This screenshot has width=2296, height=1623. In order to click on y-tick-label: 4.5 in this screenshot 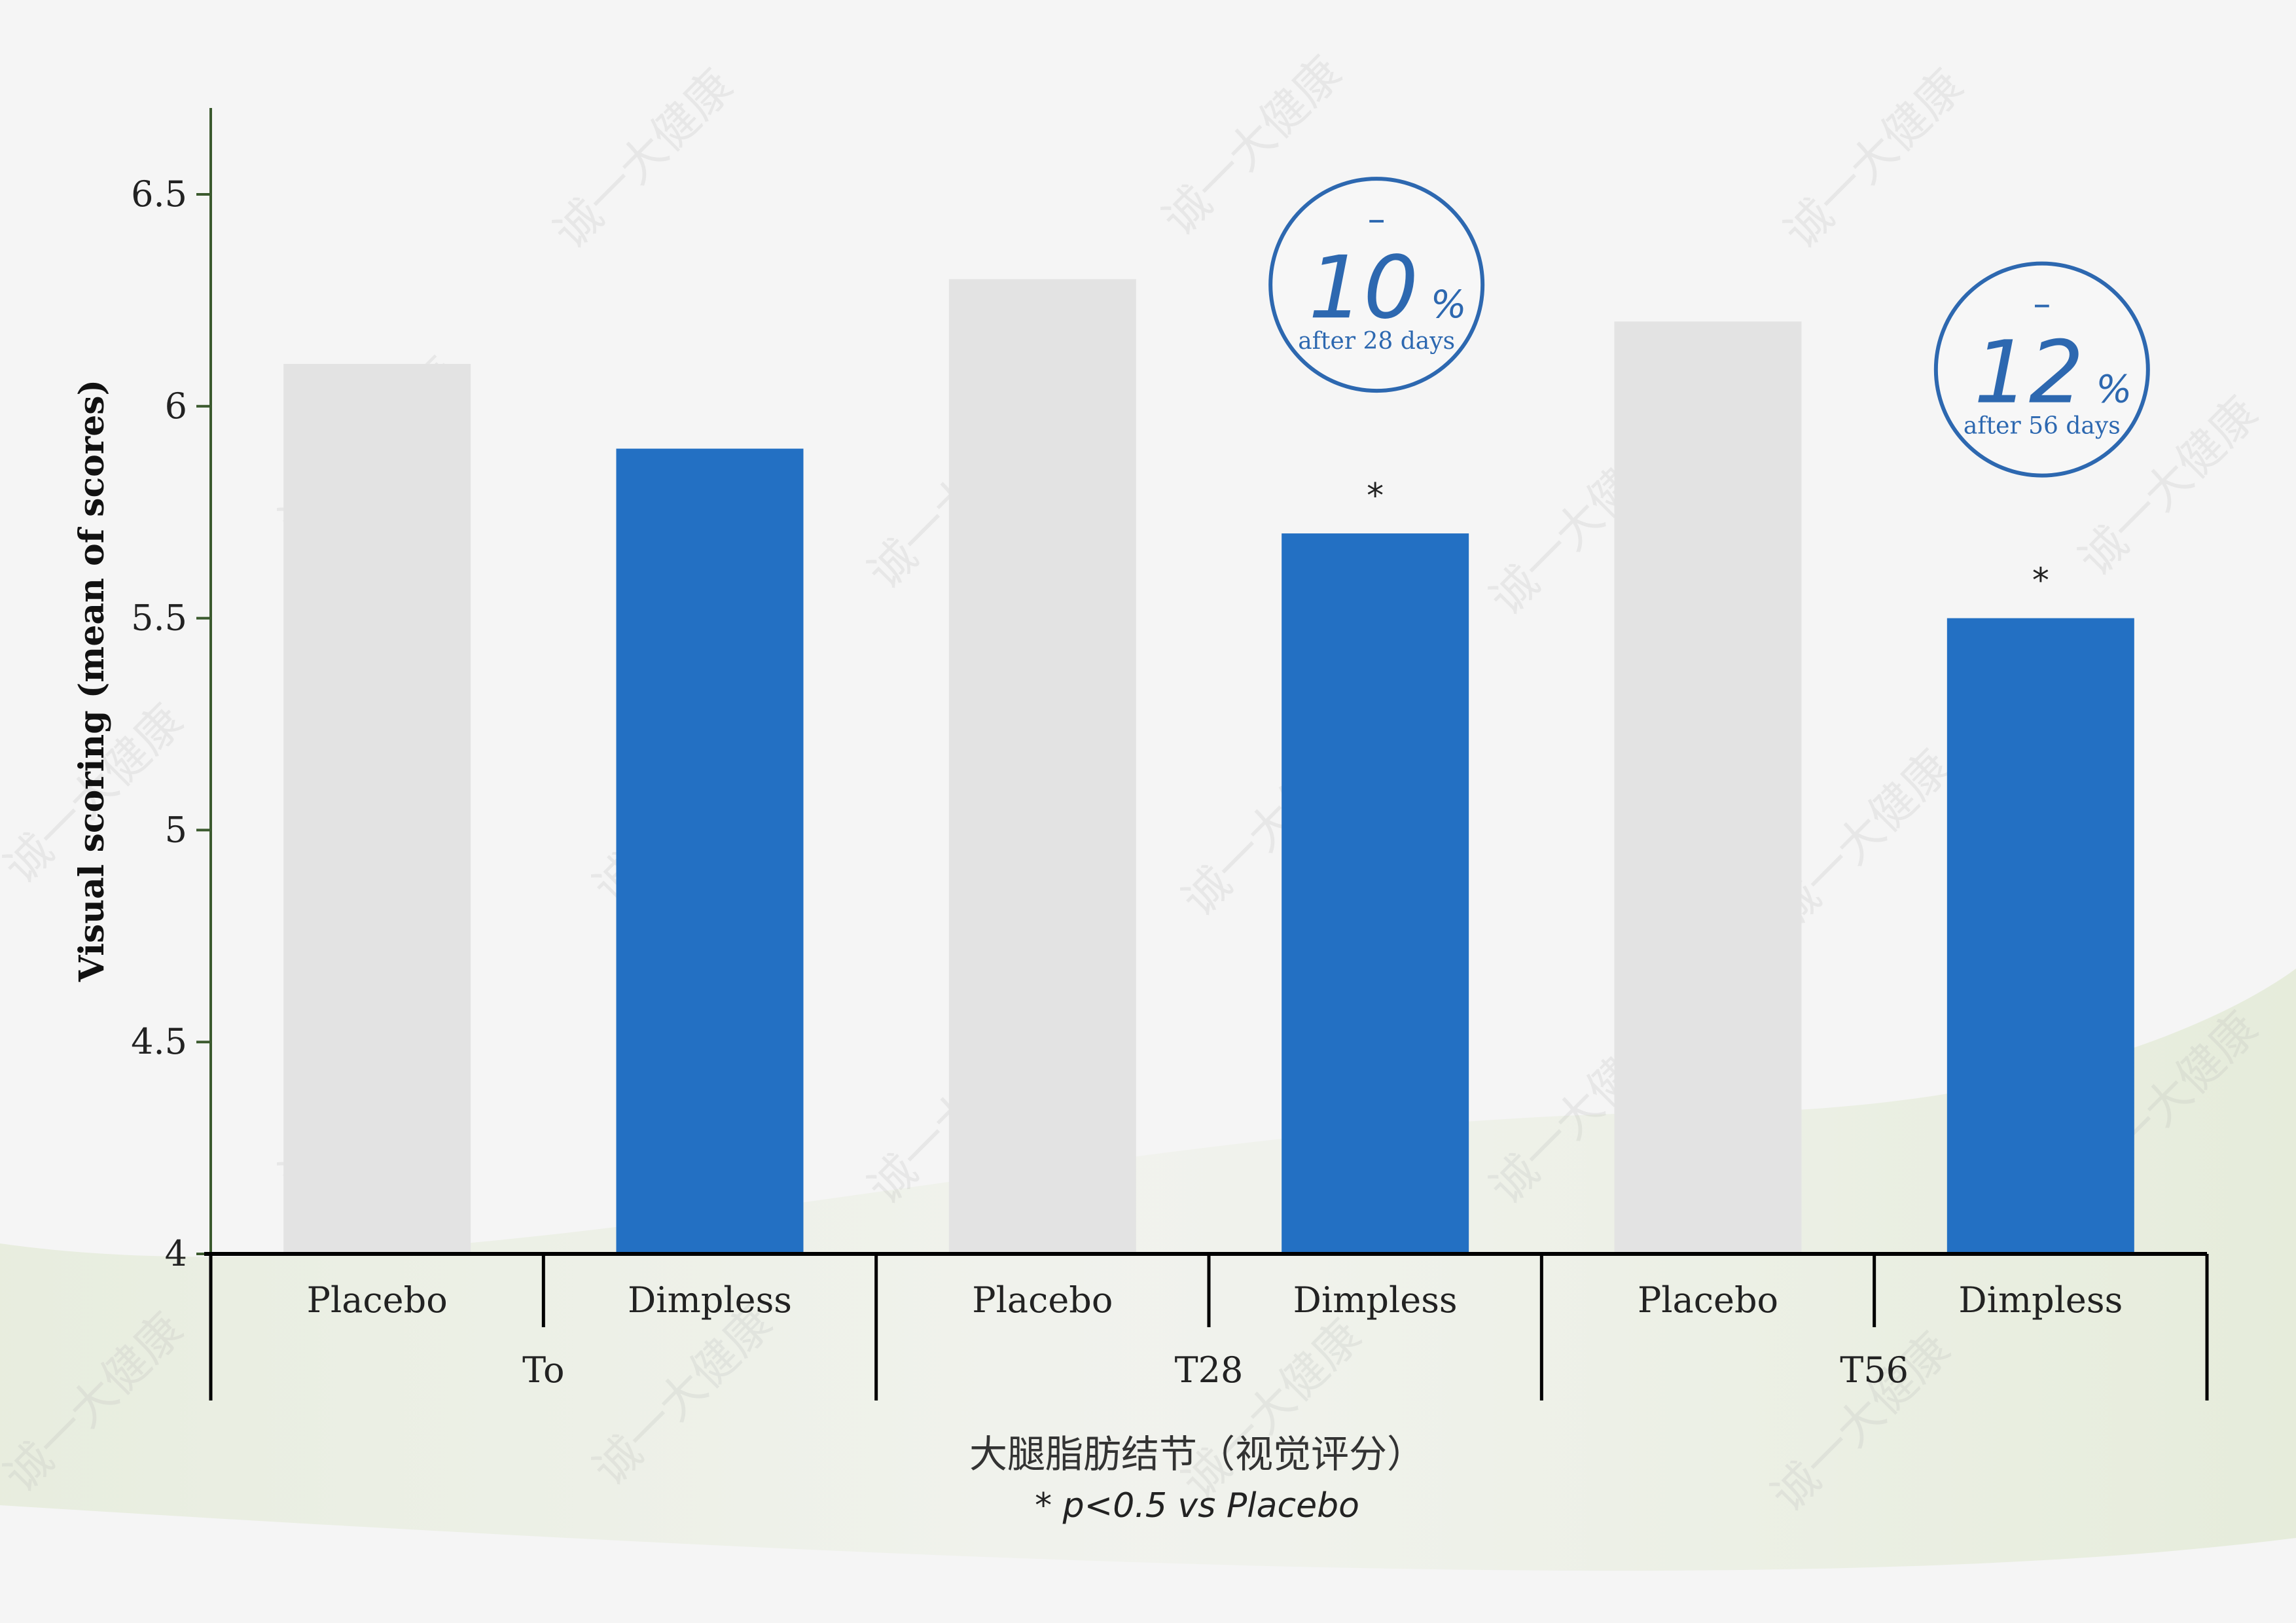, I will do `click(159, 1041)`.